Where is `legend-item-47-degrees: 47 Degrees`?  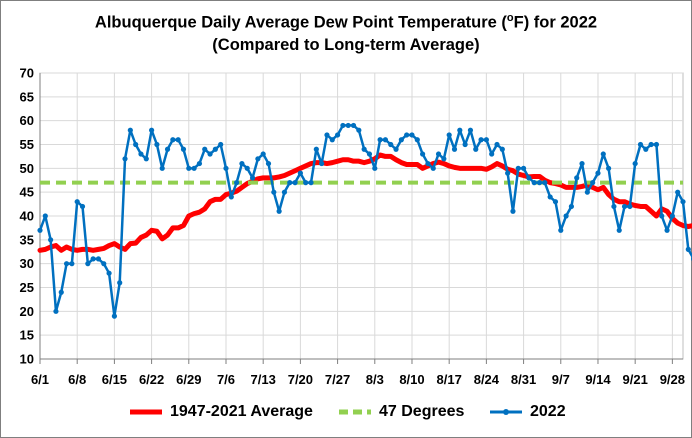
legend-item-47-degrees: 47 Degrees is located at coordinates (400, 412).